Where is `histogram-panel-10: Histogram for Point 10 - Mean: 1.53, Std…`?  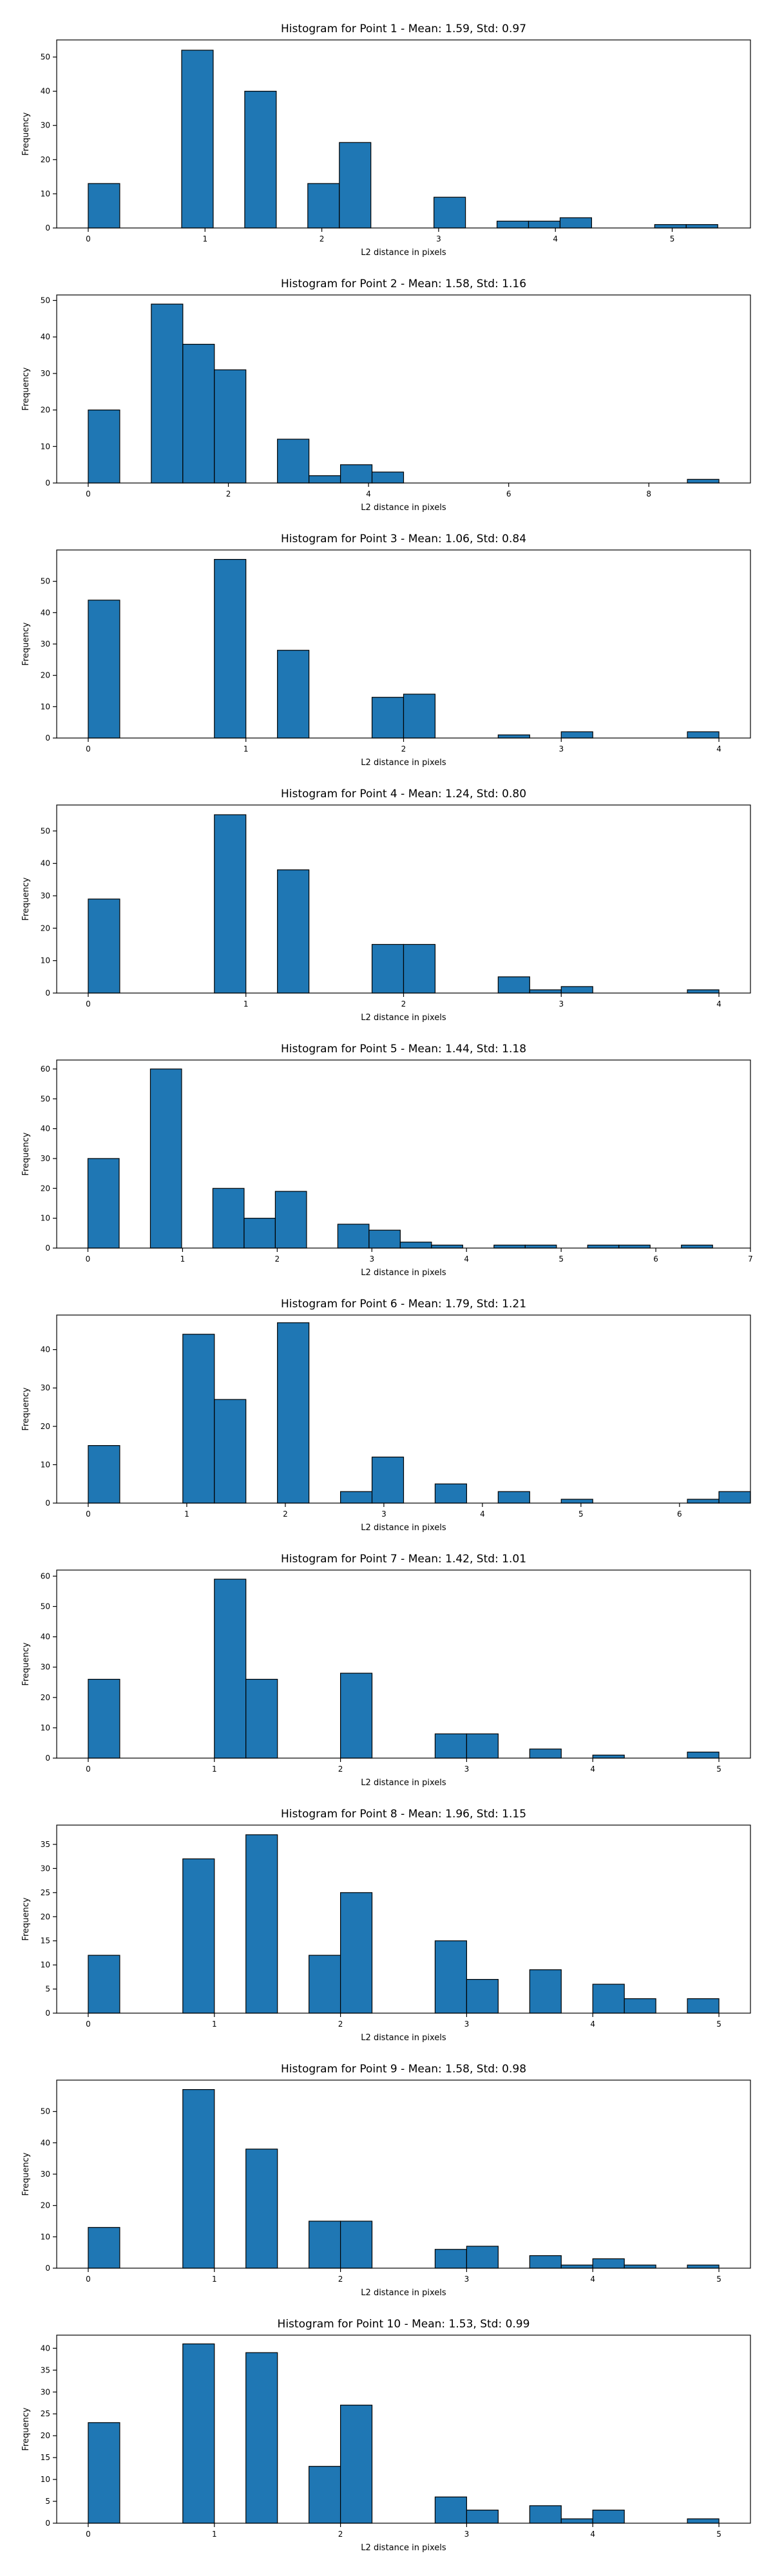
histogram-panel-10: Histogram for Point 10 - Mean: 1.53, Std… is located at coordinates (386, 2435).